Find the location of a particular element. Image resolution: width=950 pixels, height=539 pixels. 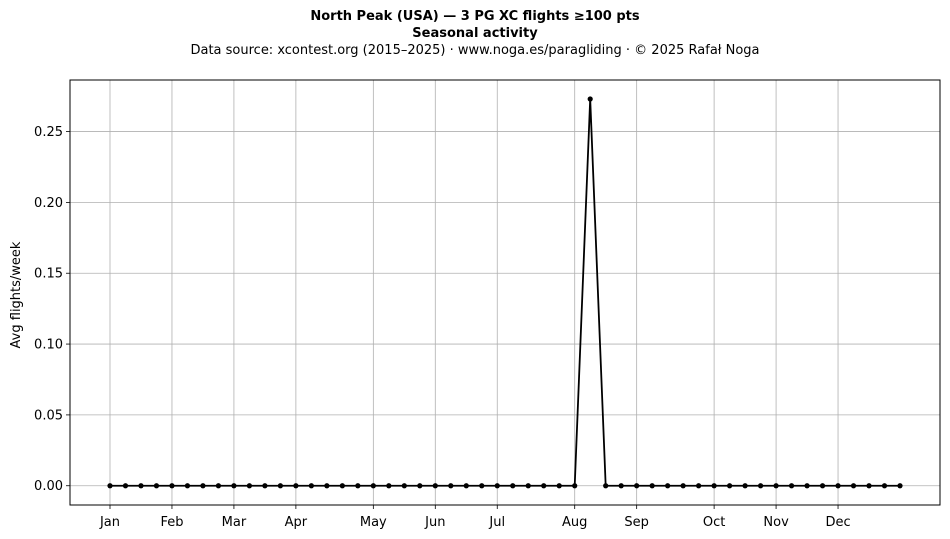

y-tick-label: 0.05 is located at coordinates (48, 415).